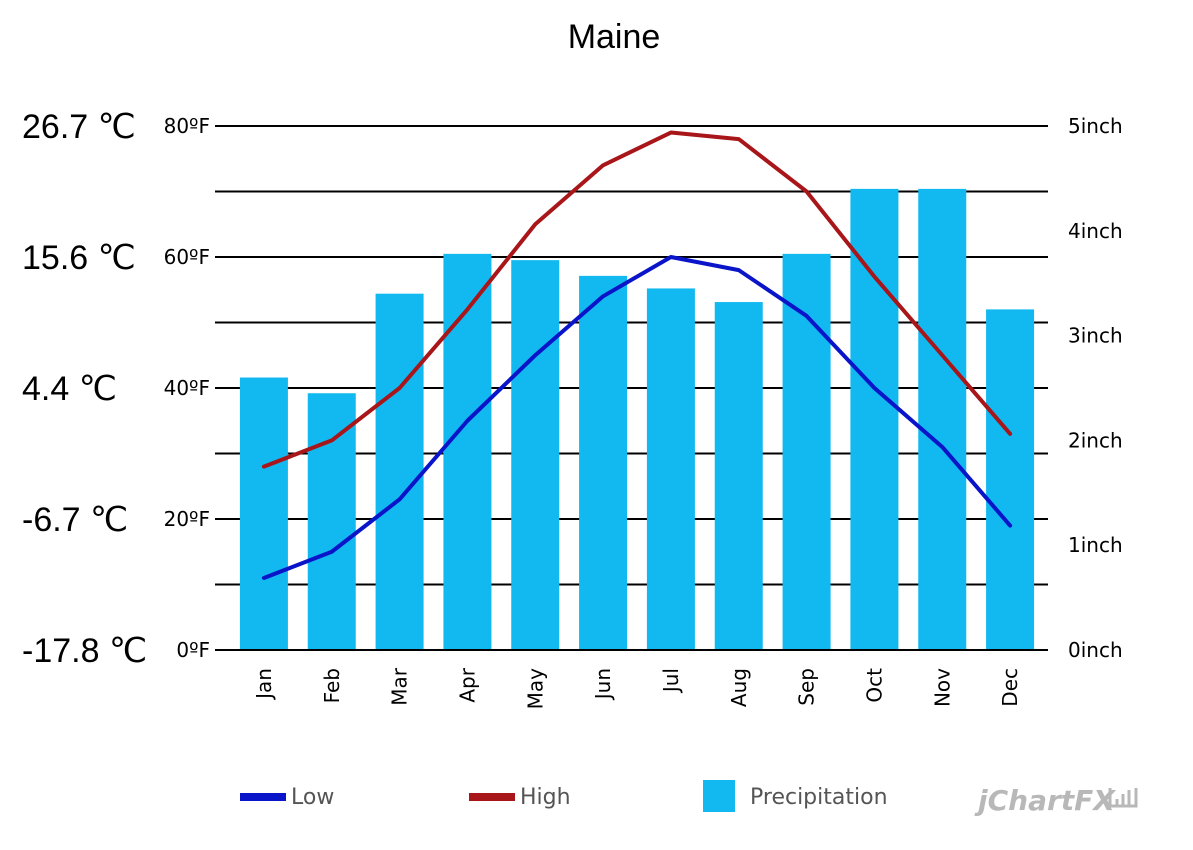 Image resolution: width=1193 pixels, height=850 pixels. Describe the element at coordinates (75, 520) in the screenshot. I see `celsius-label: -6.7 ℃` at that location.